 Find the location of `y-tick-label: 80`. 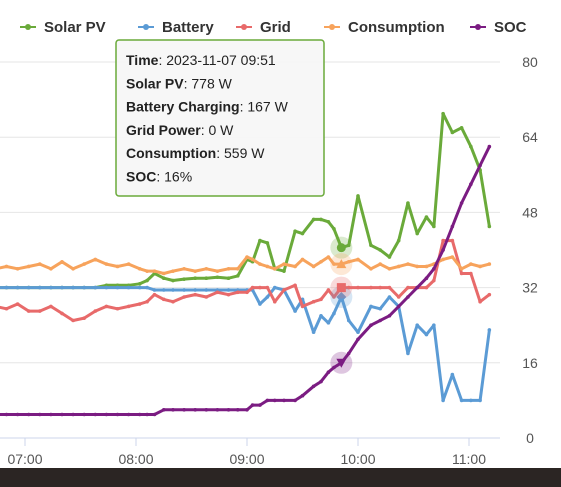

y-tick-label: 80 is located at coordinates (530, 62).